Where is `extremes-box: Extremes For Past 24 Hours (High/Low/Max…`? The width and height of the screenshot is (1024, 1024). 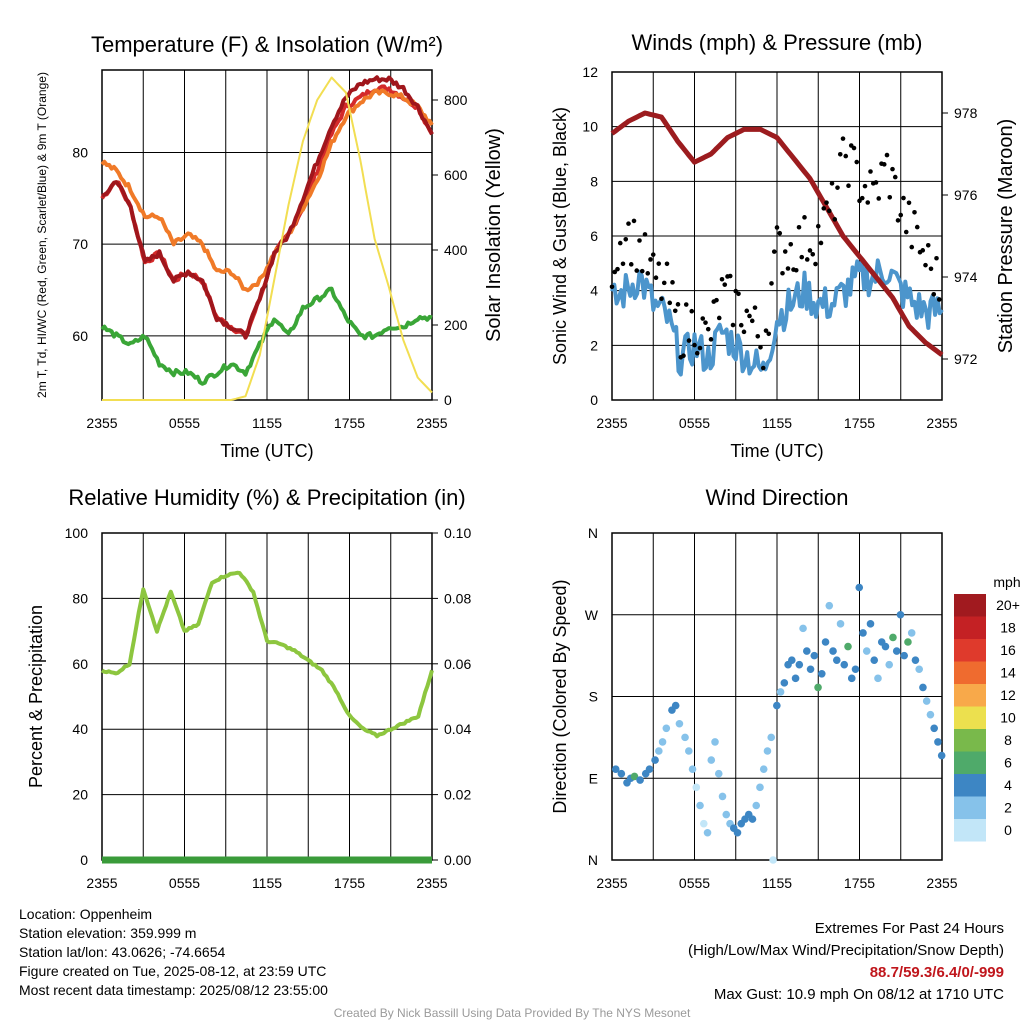 extremes-box: Extremes For Past 24 Hours (High/Low/Max… is located at coordinates (846, 962).